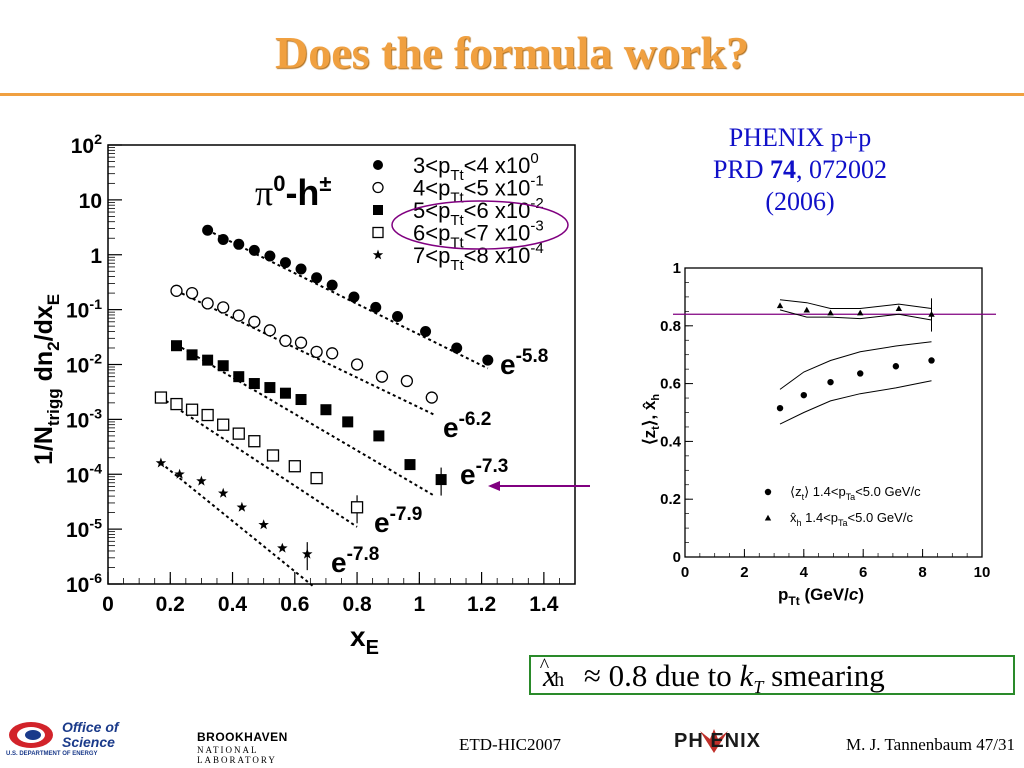 Image resolution: width=1024 pixels, height=768 pixels. I want to click on x-tick-label: 4, so click(804, 572).